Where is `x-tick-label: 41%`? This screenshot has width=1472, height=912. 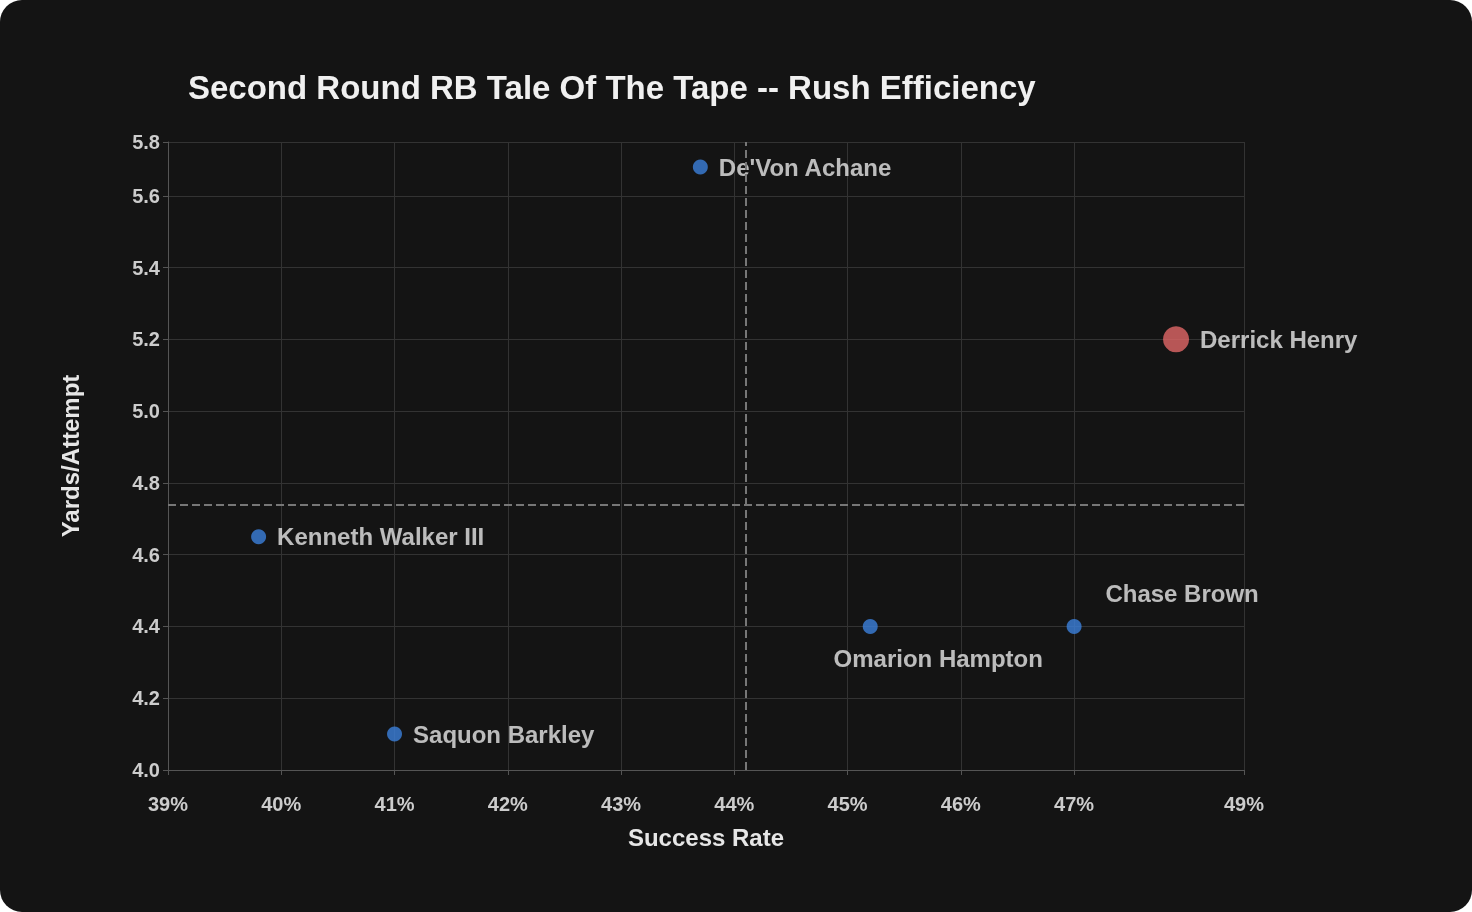
x-tick-label: 41% is located at coordinates (394, 804).